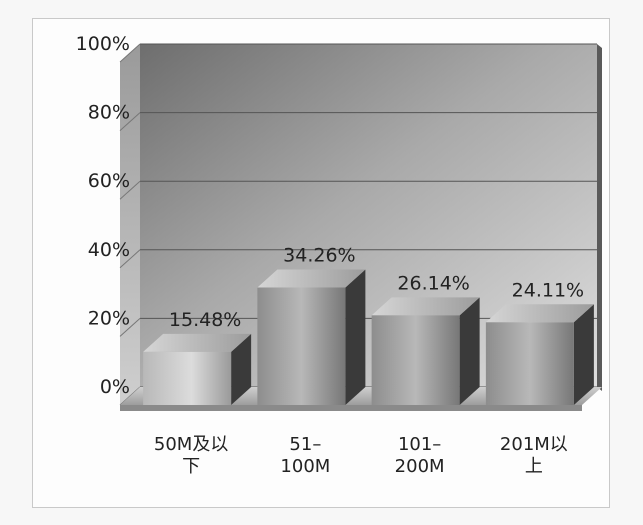  Describe the element at coordinates (319, 255) in the screenshot. I see `data-label: 34.26%` at that location.